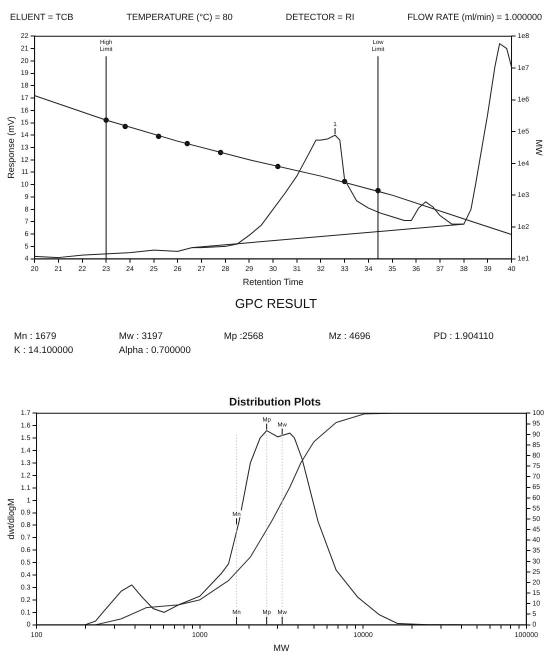 The image size is (552, 667). I want to click on text: K : 14.100000, so click(44, 350).